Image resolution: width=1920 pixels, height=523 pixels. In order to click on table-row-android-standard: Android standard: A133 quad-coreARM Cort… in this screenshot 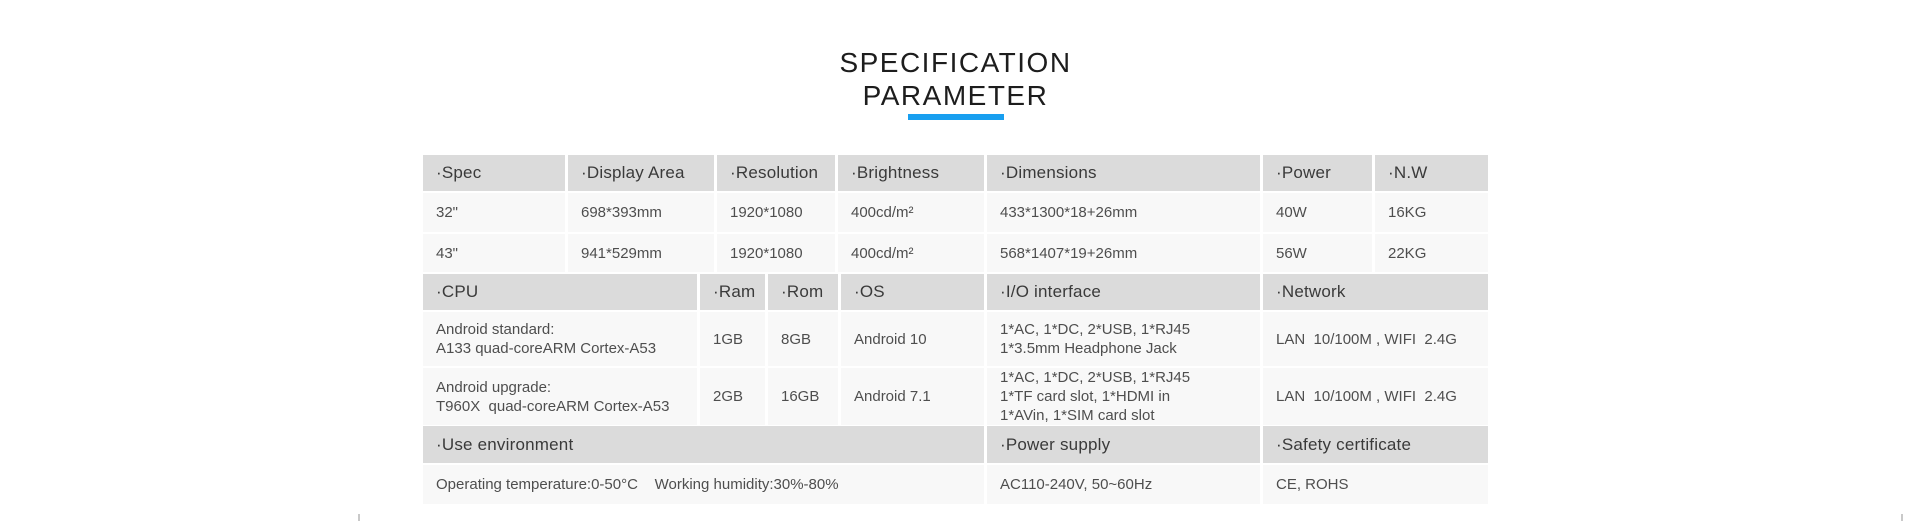, I will do `click(955, 339)`.